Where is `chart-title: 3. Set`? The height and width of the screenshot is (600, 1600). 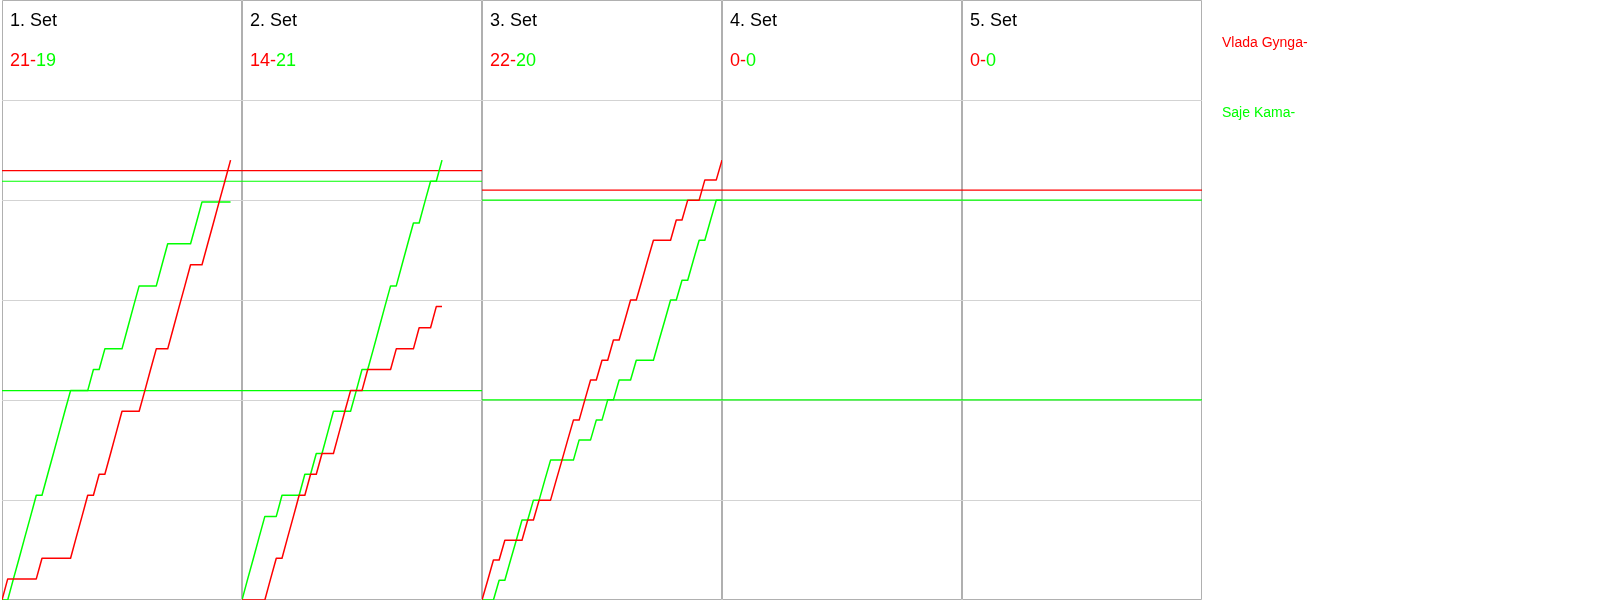 chart-title: 3. Set is located at coordinates (514, 20).